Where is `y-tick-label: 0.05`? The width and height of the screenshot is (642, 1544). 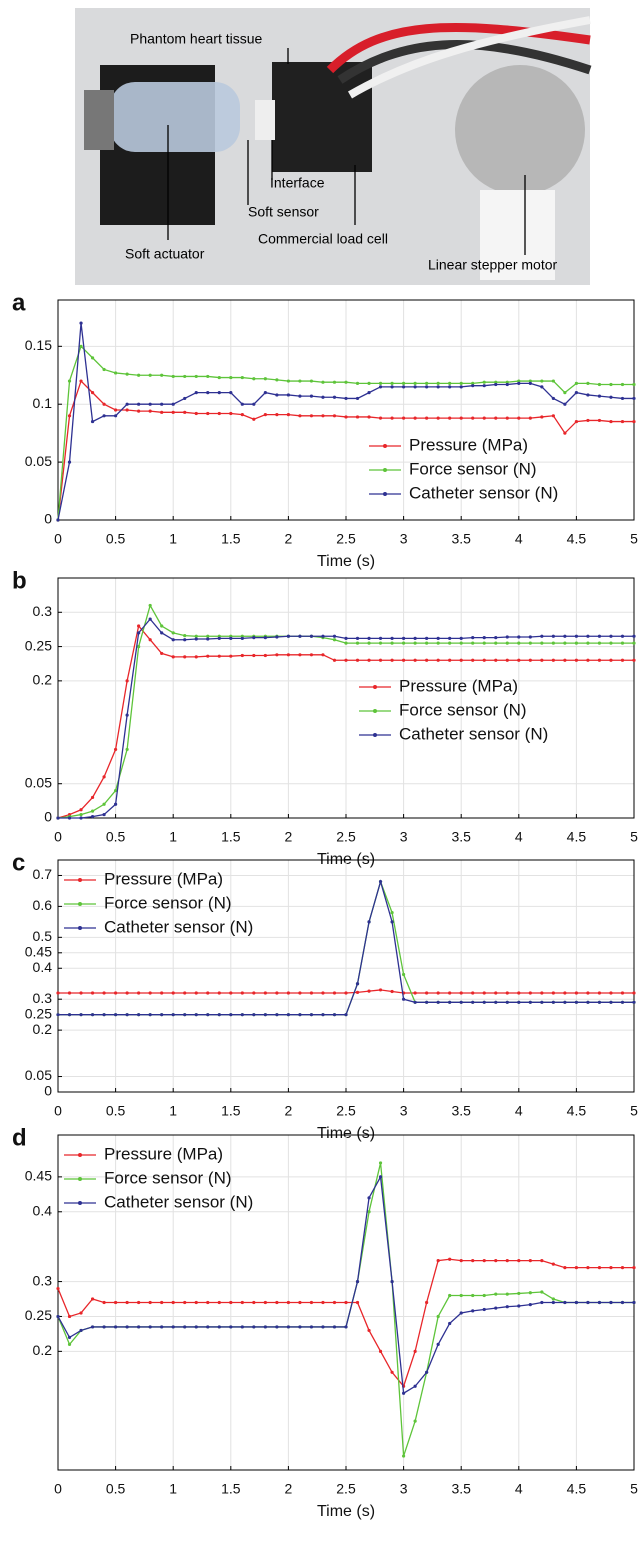 y-tick-label: 0.05 is located at coordinates (38, 461).